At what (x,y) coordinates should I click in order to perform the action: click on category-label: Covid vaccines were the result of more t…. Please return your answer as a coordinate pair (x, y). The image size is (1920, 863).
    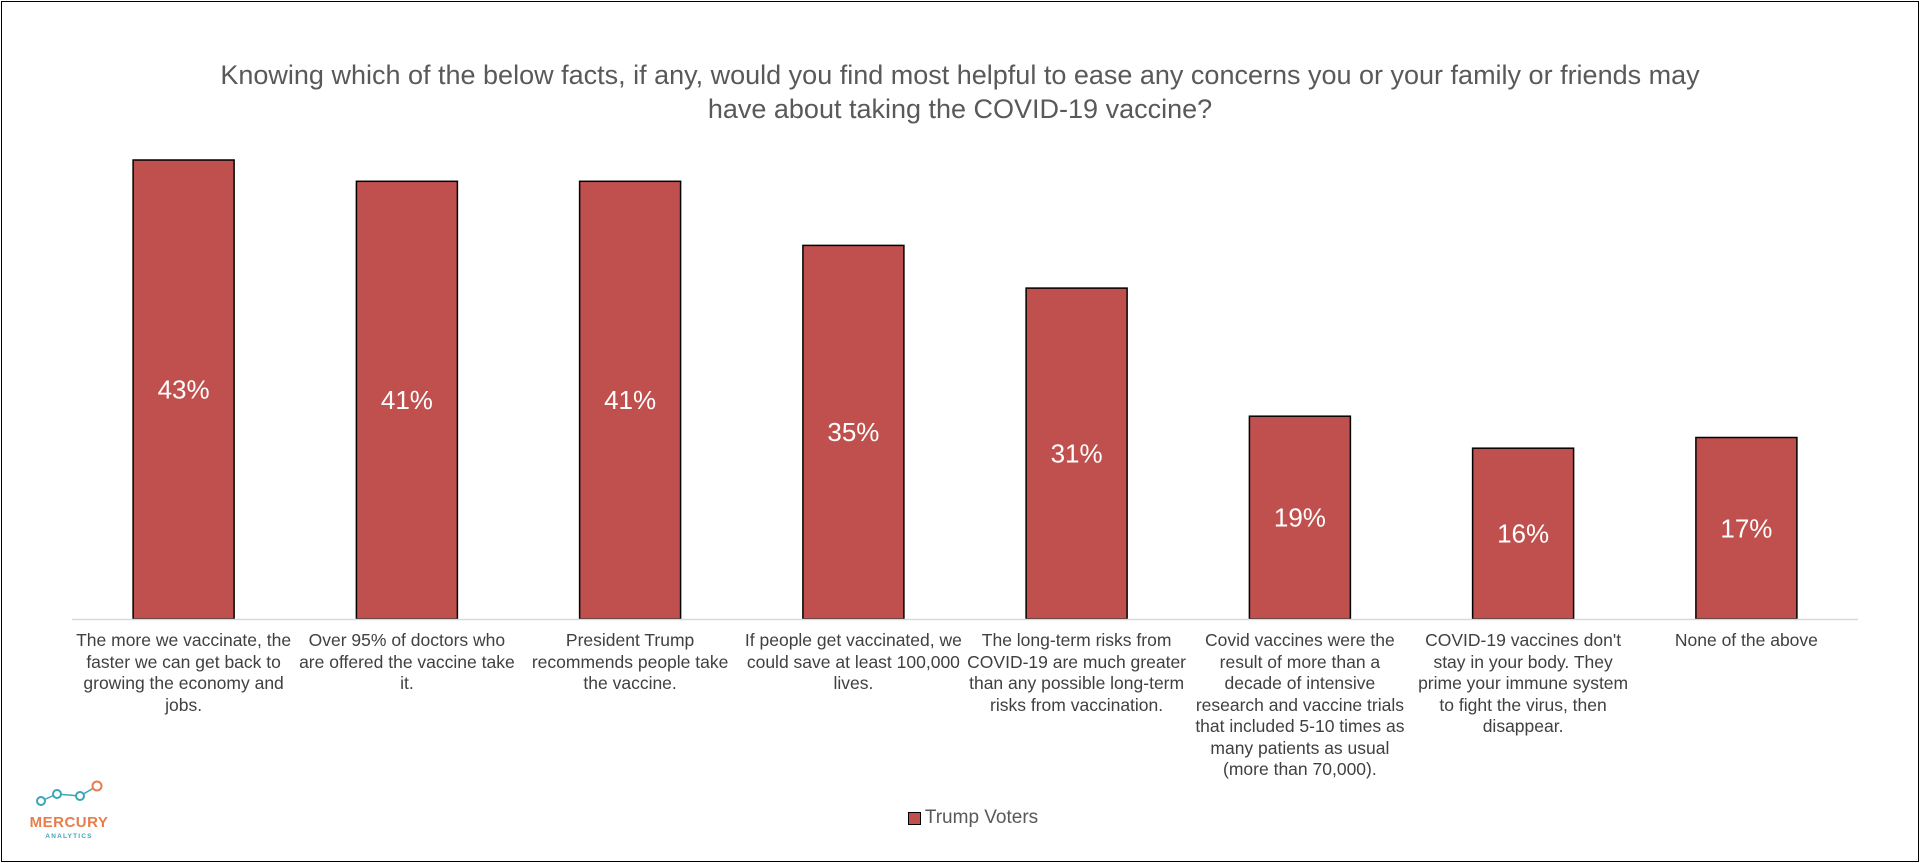
    Looking at the image, I should click on (1300, 704).